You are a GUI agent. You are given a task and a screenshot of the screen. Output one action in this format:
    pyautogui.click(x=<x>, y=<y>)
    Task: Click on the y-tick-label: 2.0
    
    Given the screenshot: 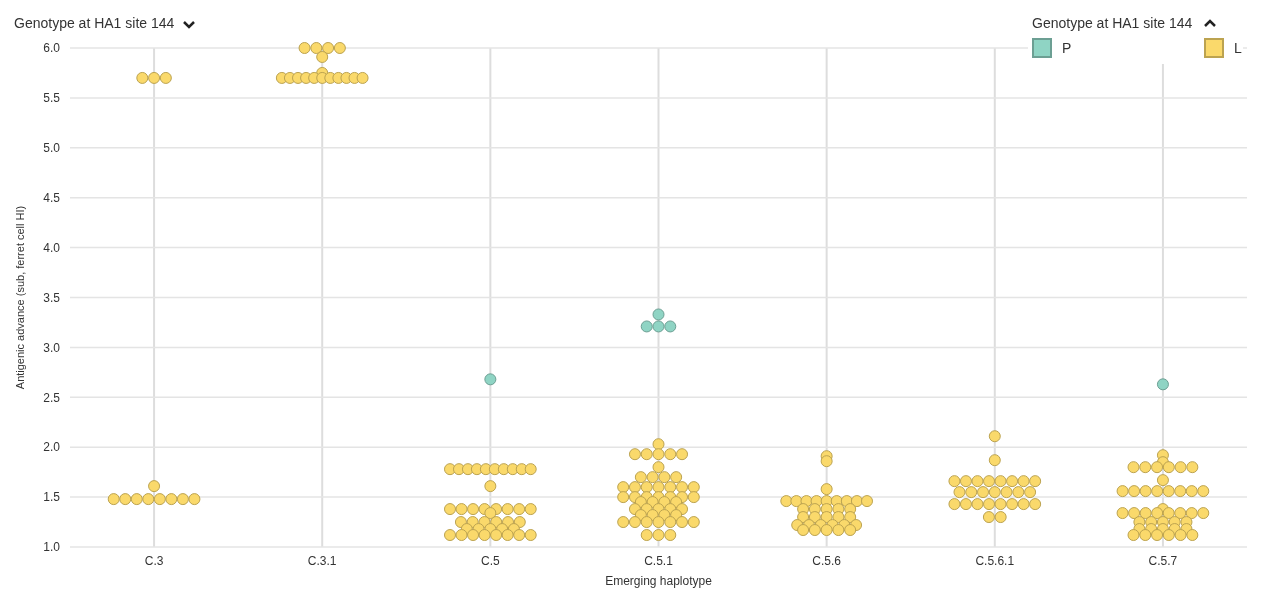 What is the action you would take?
    pyautogui.click(x=52, y=447)
    